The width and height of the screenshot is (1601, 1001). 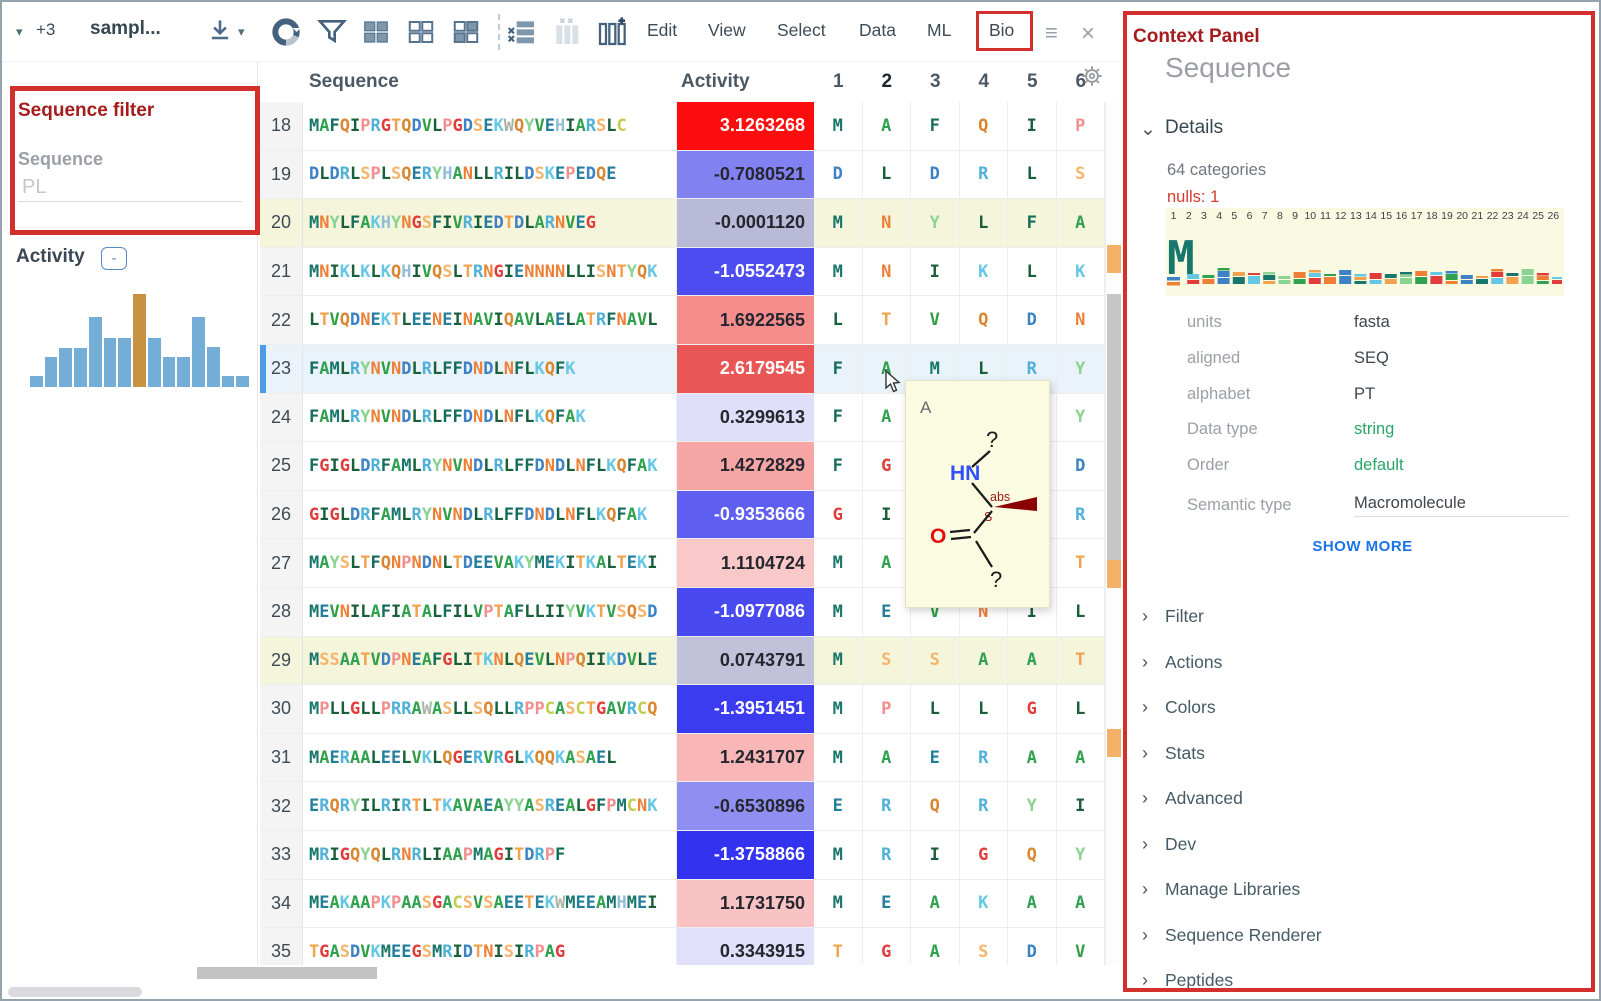 What do you see at coordinates (745, 271) in the screenshot?
I see `activity-cell: -1.0552473` at bounding box center [745, 271].